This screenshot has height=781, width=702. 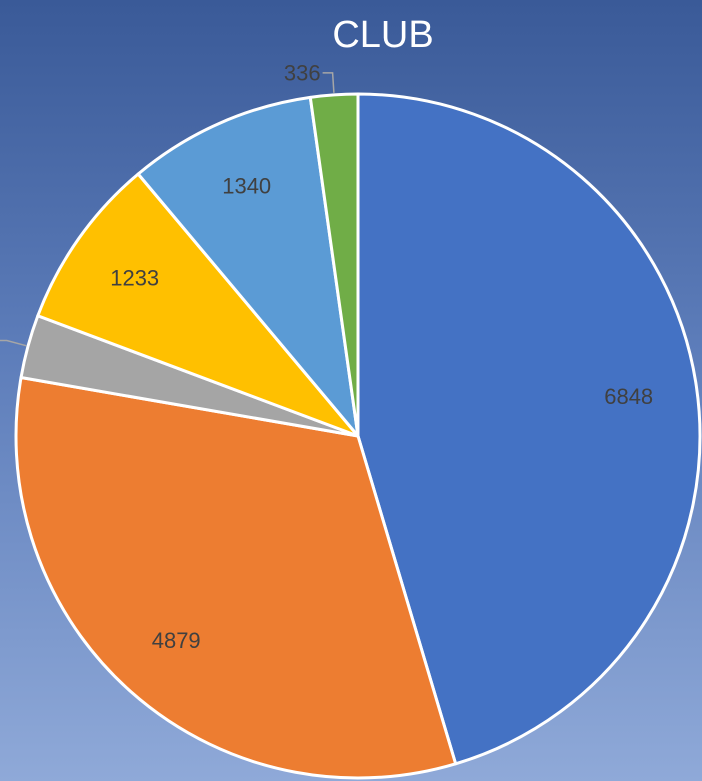 I want to click on data-label: 1340, so click(x=246, y=186).